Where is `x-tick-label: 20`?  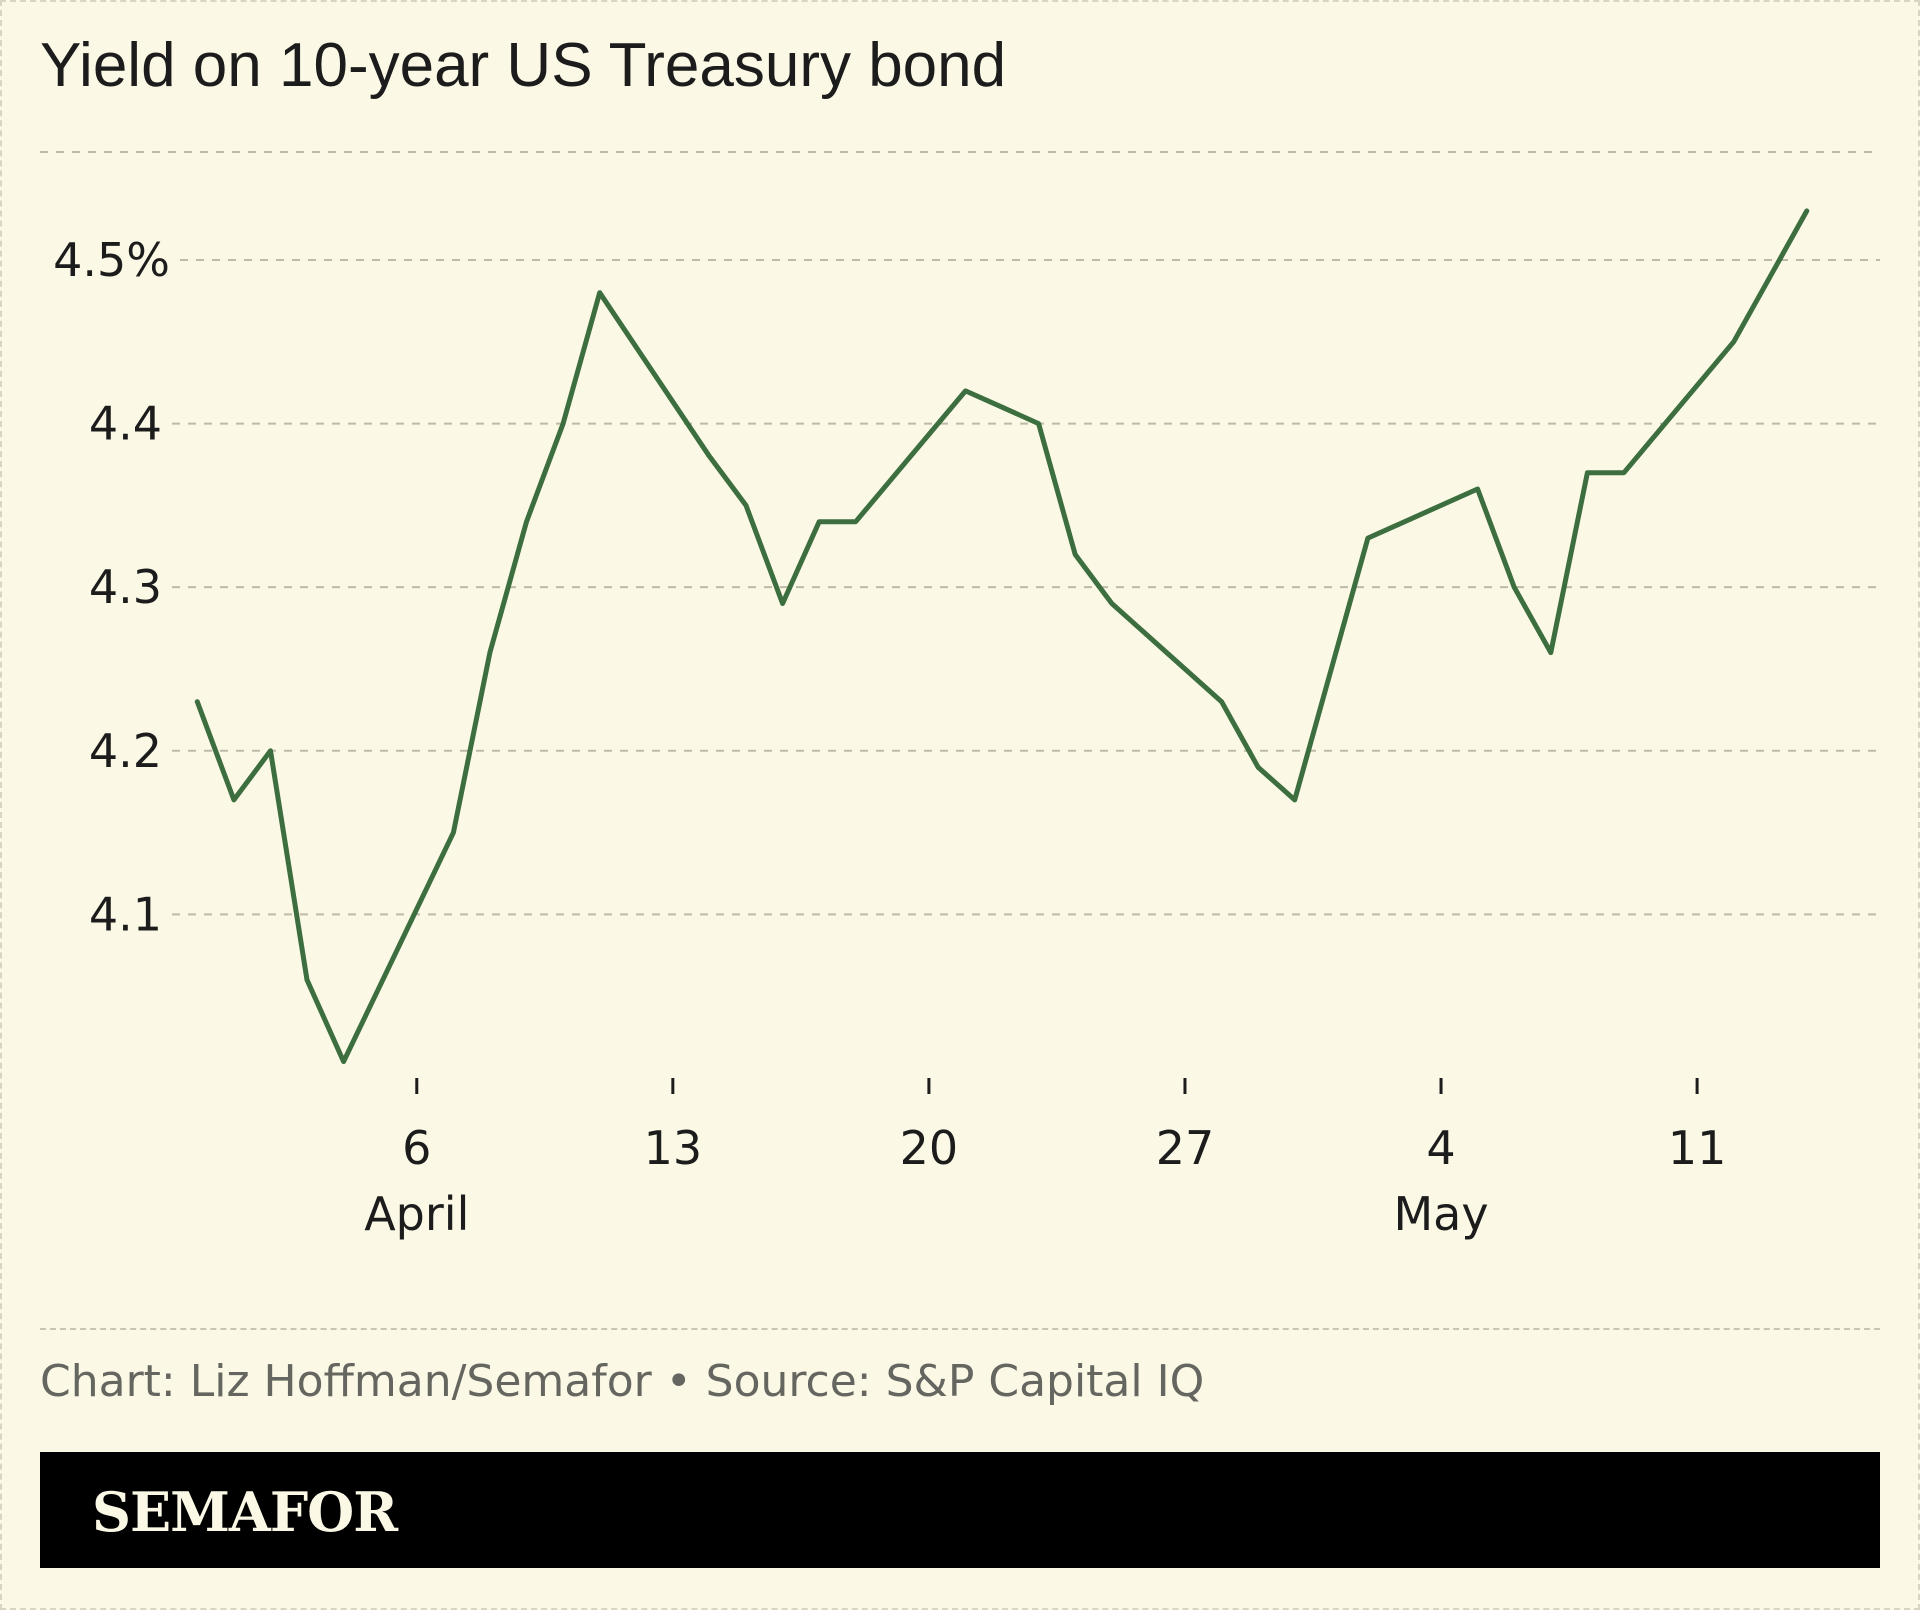 x-tick-label: 20 is located at coordinates (929, 1148).